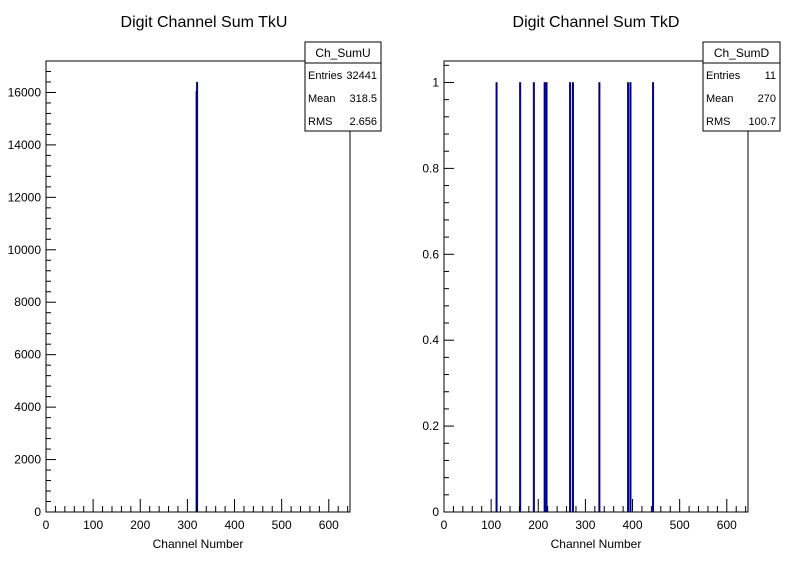  I want to click on chart-title: Digit Channel Sum TkD, so click(596, 22).